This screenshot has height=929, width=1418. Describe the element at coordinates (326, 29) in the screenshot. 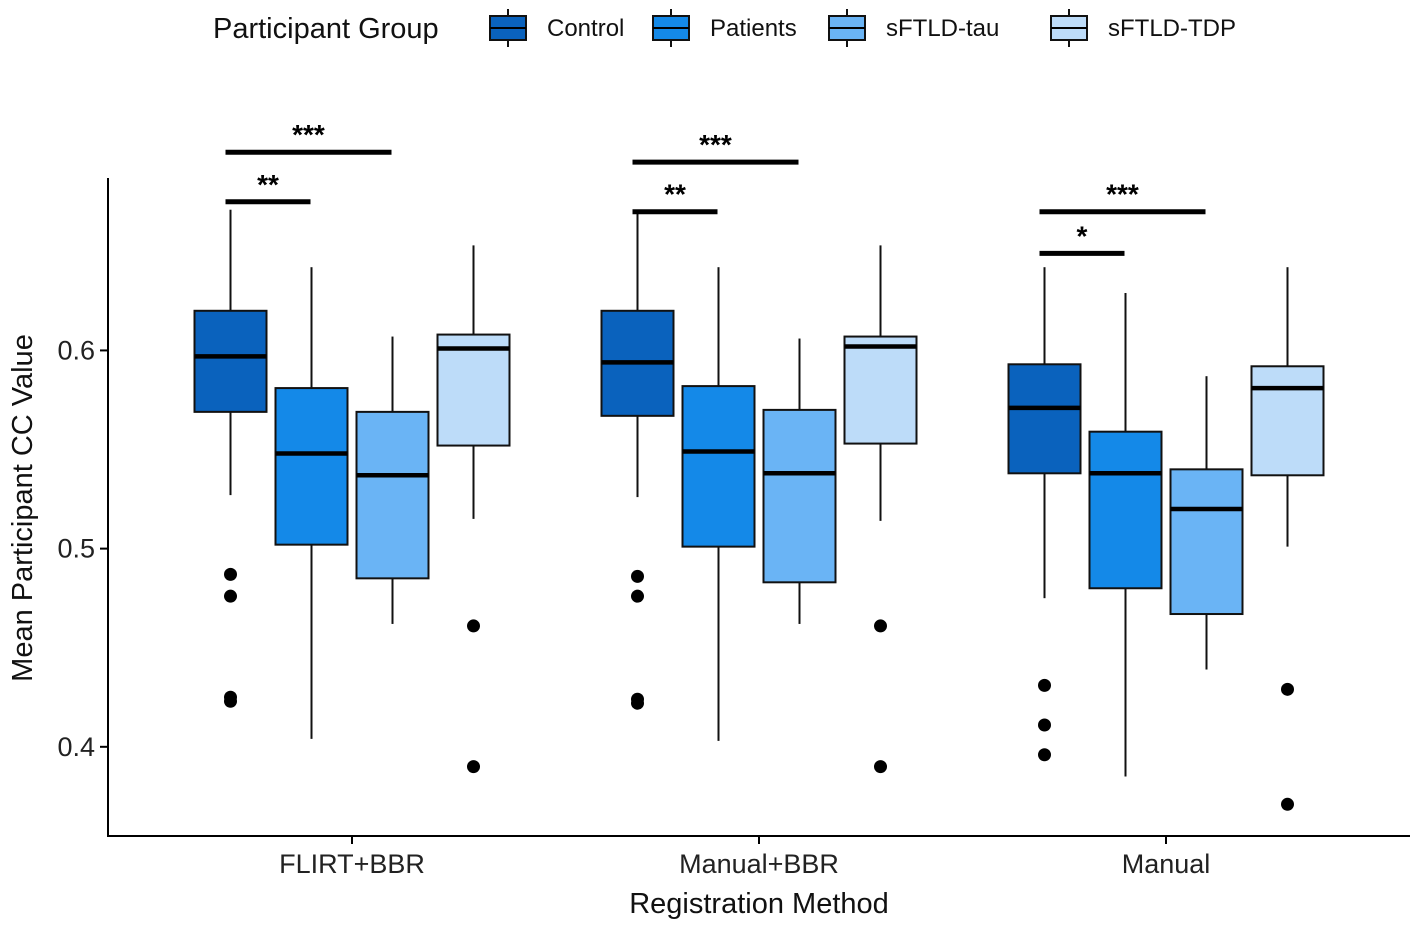

I see `legend-title: Participant Group` at that location.